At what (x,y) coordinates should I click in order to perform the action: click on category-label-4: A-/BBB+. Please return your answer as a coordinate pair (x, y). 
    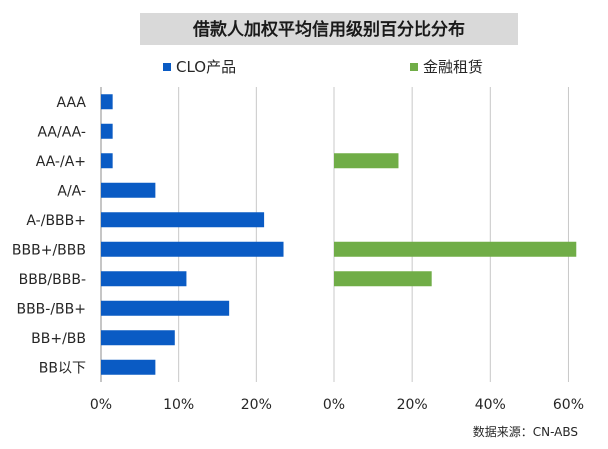
    Looking at the image, I should click on (56, 221).